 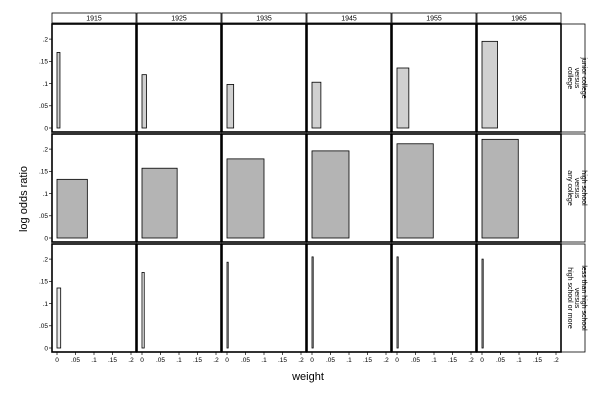 What do you see at coordinates (583, 77) in the screenshot?
I see `row-strip-label: junior college` at bounding box center [583, 77].